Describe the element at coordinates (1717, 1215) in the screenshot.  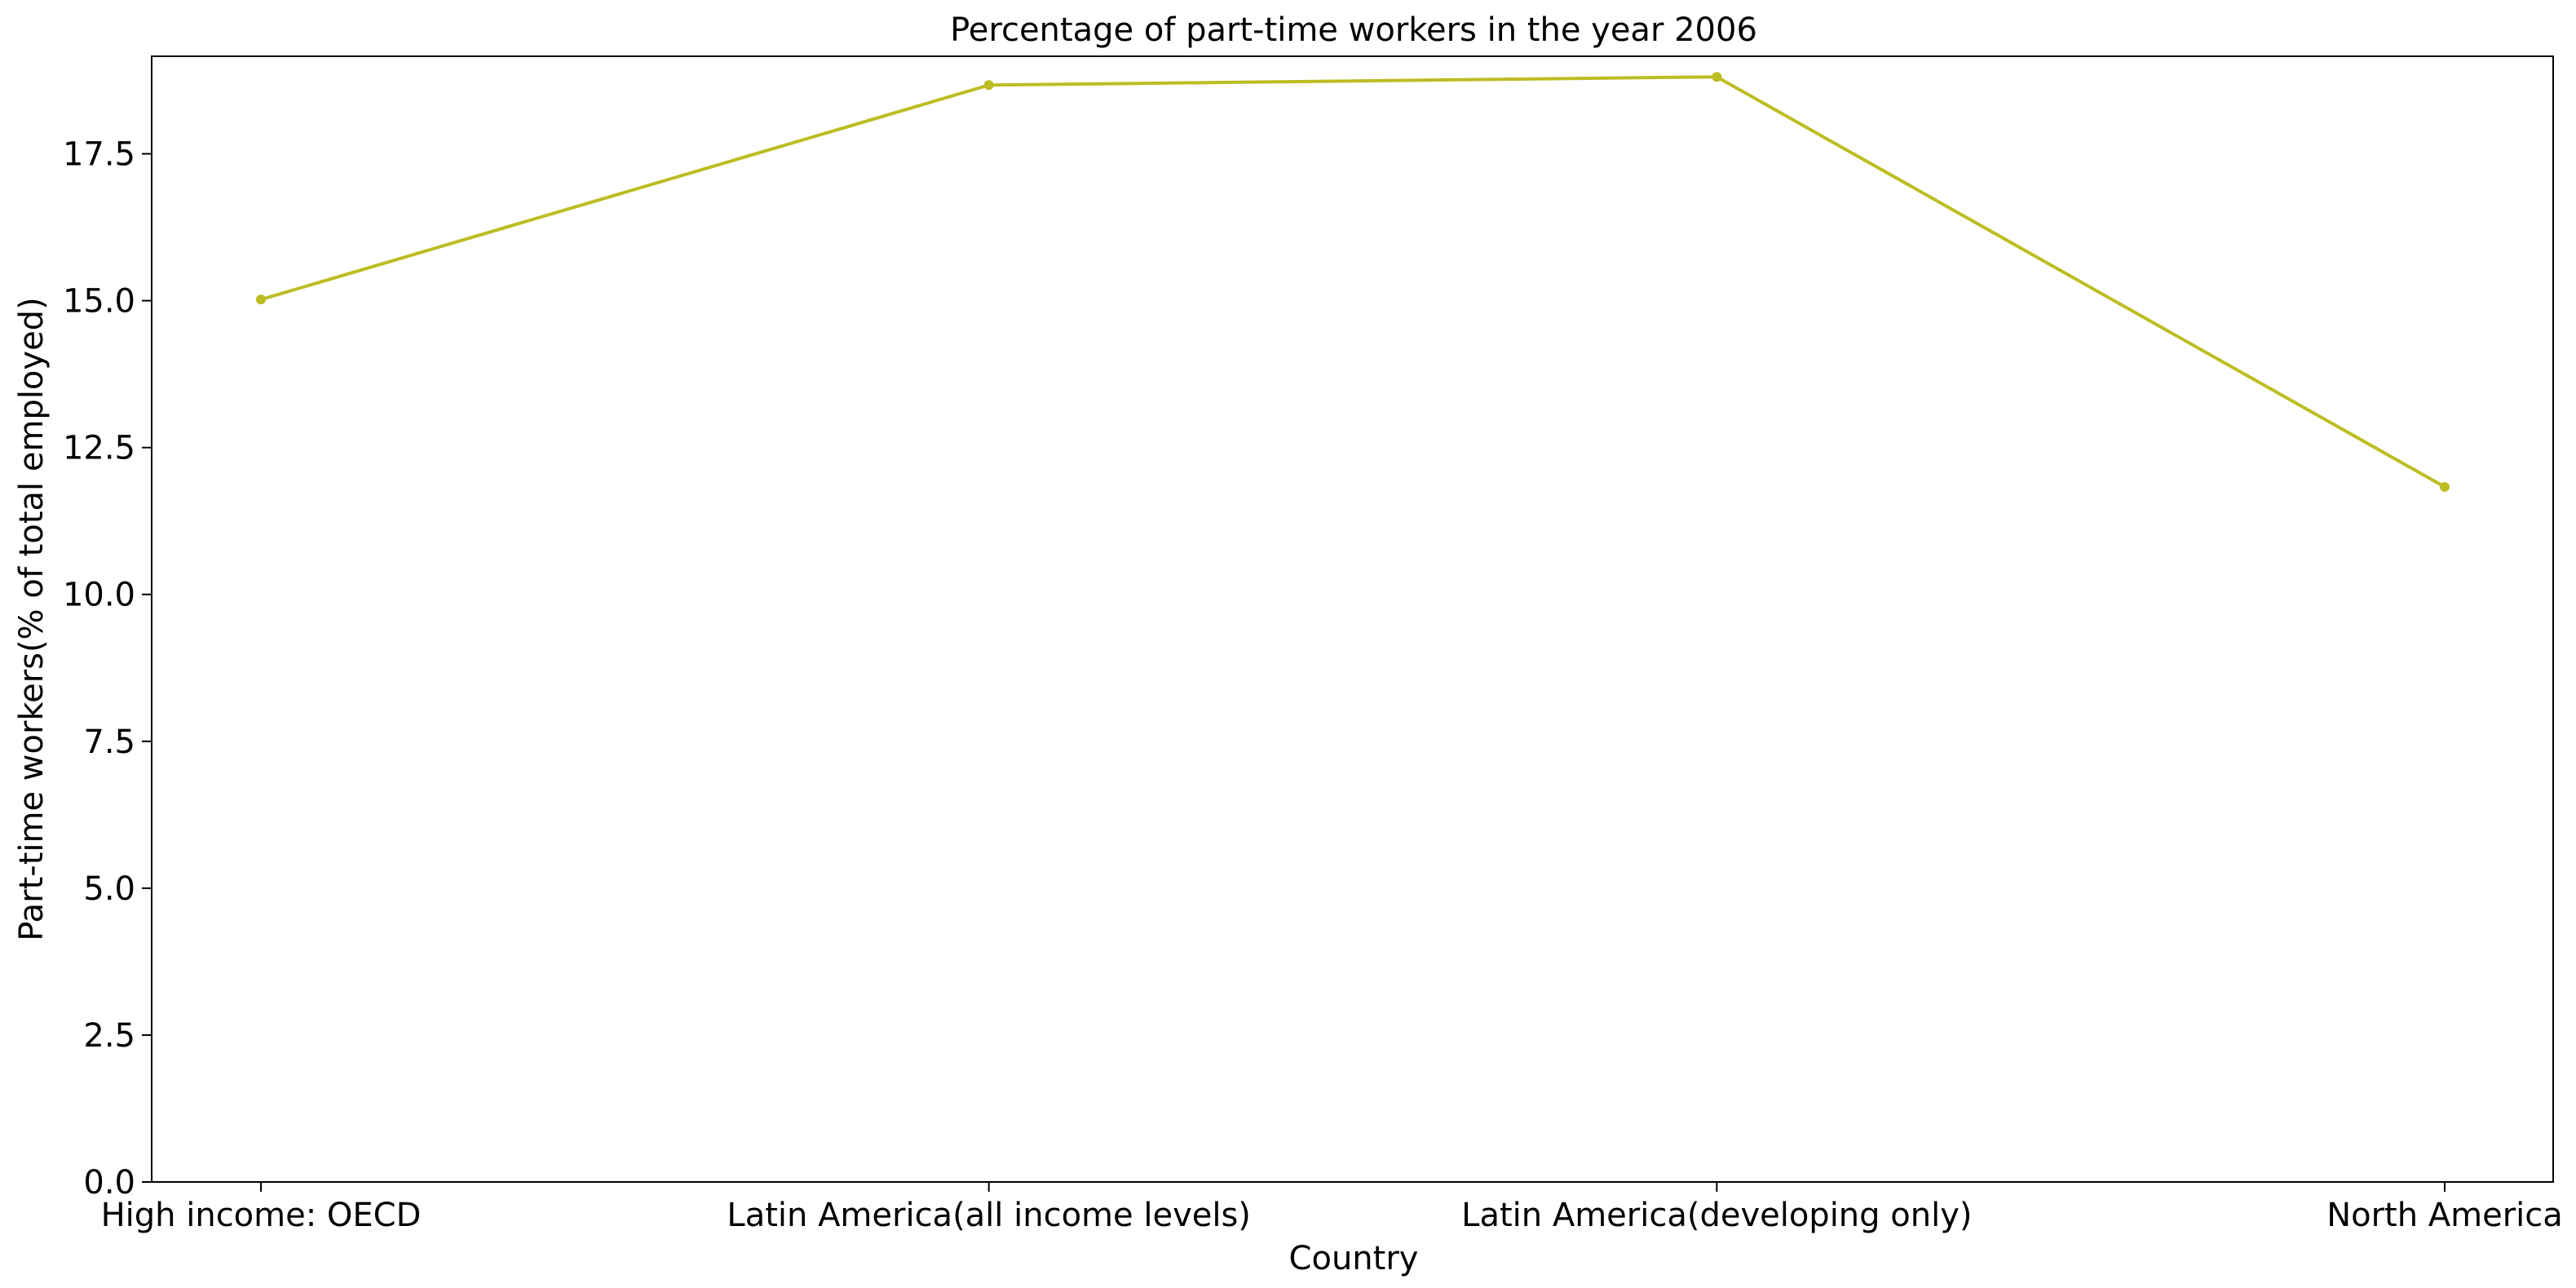
I see `x-tick-label: Latin America(developing only)` at that location.